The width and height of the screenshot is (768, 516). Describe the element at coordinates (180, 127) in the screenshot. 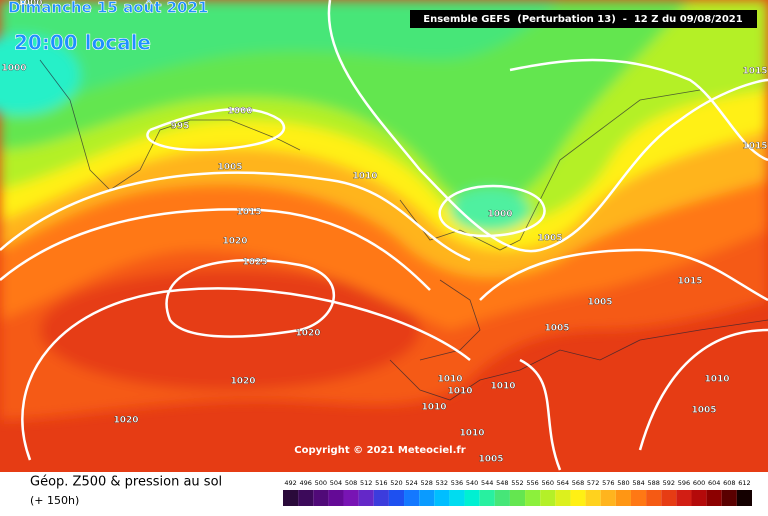

I see `isobar-label: 995` at that location.